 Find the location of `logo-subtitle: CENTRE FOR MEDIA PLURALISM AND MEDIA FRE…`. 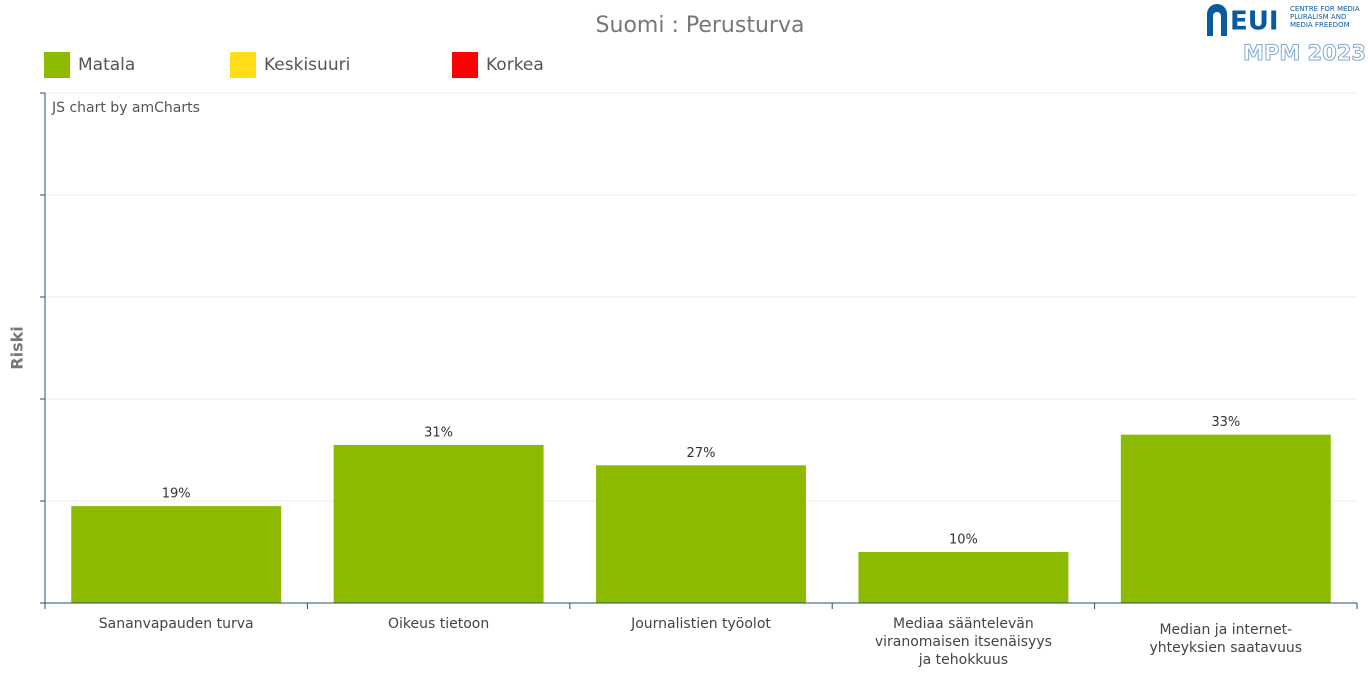

logo-subtitle: CENTRE FOR MEDIA PLURALISM AND MEDIA FRE… is located at coordinates (1325, 17).